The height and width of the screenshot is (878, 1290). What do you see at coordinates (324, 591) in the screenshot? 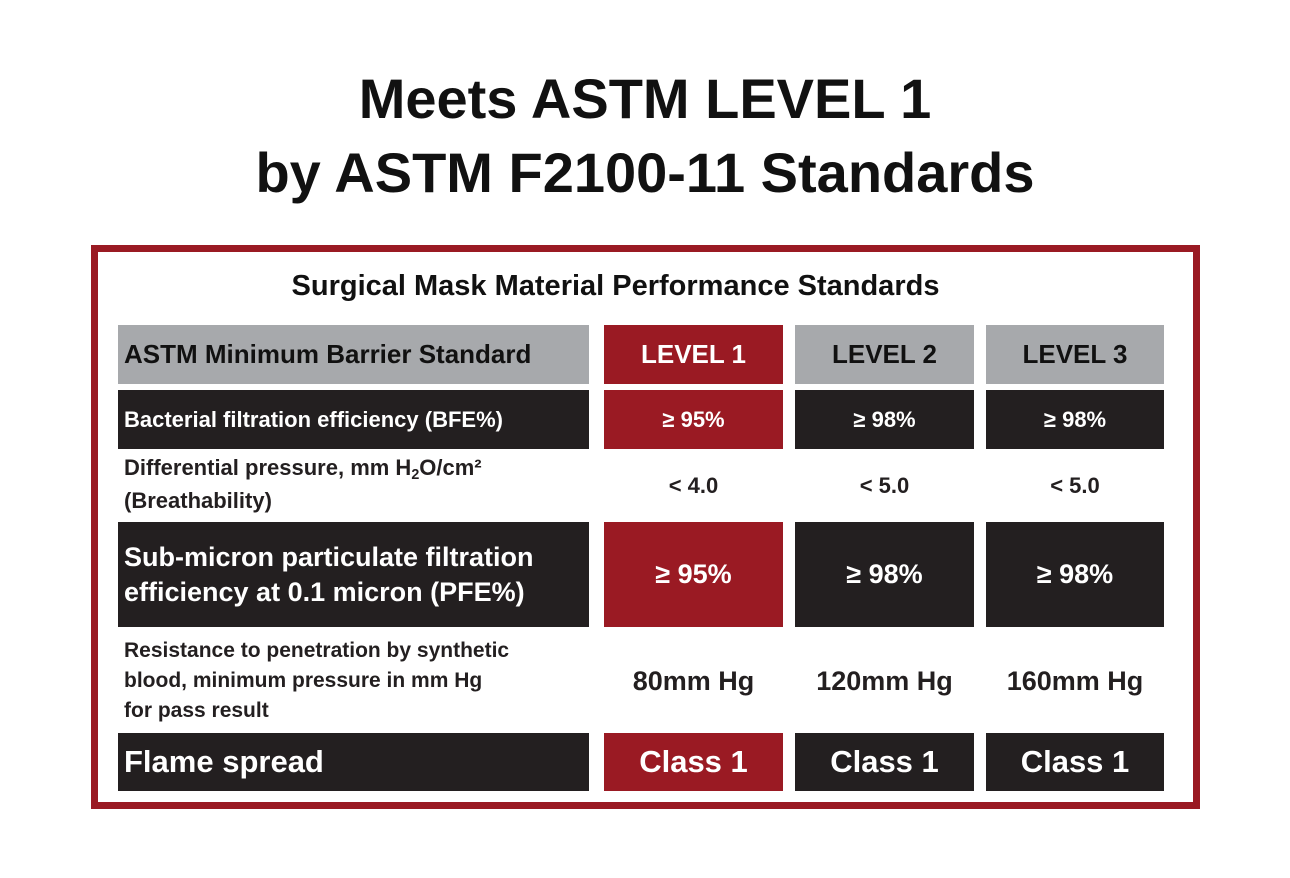
I see `row-pfe-label-line-2: efficiency at 0.1 micron (PFE%)` at bounding box center [324, 591].